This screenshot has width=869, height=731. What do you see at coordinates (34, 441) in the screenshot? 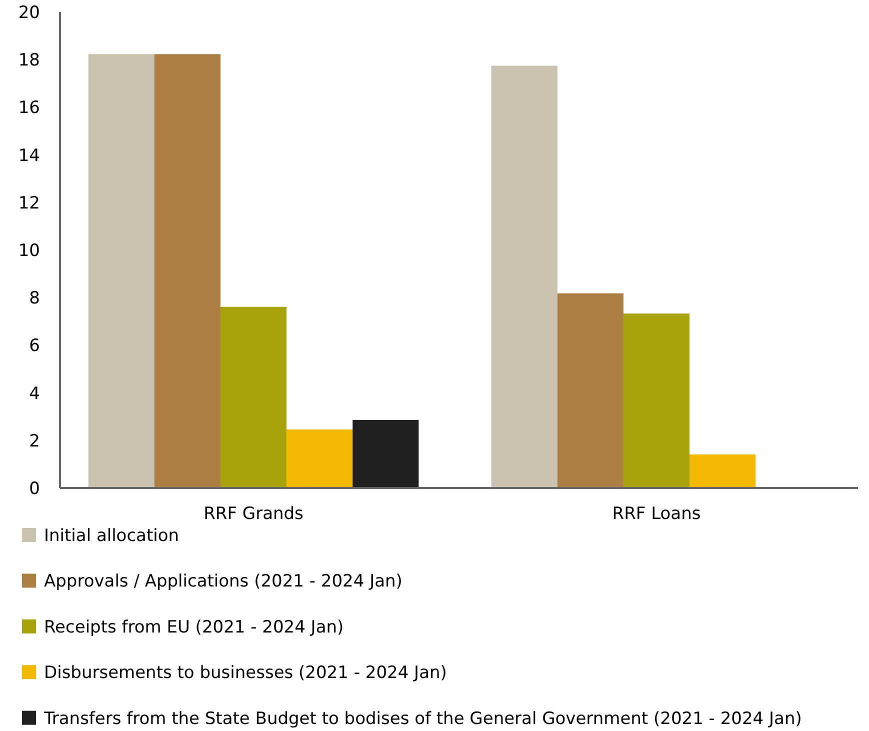
I see `y-tick-label: 2` at bounding box center [34, 441].